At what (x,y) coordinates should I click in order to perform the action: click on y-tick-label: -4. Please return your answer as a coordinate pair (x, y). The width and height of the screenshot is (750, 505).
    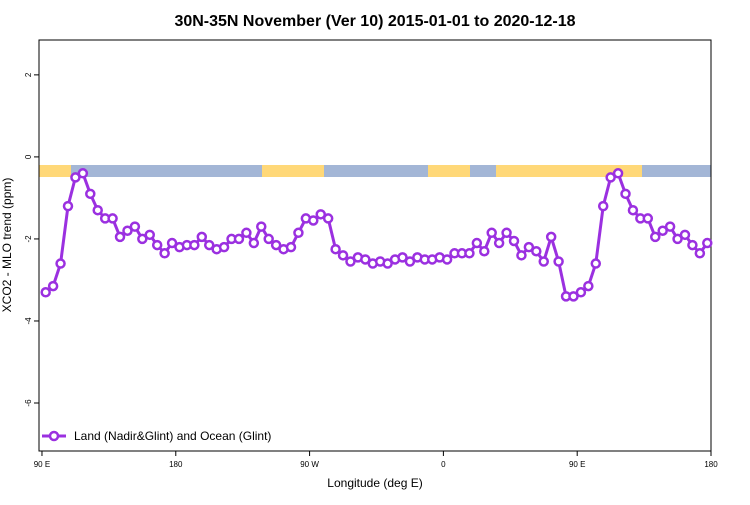
    Looking at the image, I should click on (28, 321).